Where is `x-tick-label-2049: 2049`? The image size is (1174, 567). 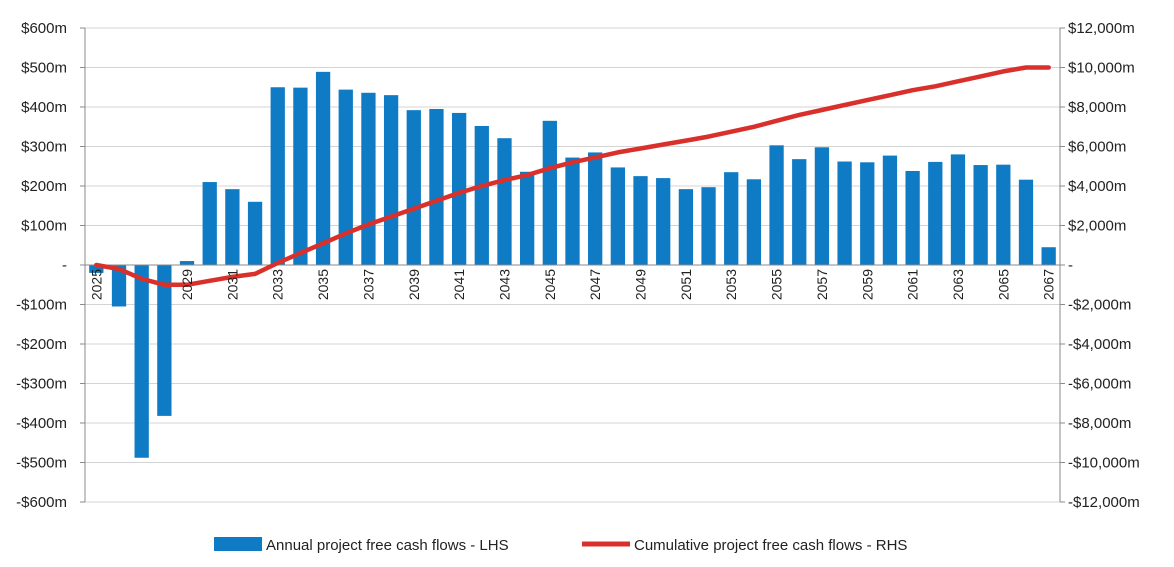
x-tick-label-2049: 2049 is located at coordinates (641, 284).